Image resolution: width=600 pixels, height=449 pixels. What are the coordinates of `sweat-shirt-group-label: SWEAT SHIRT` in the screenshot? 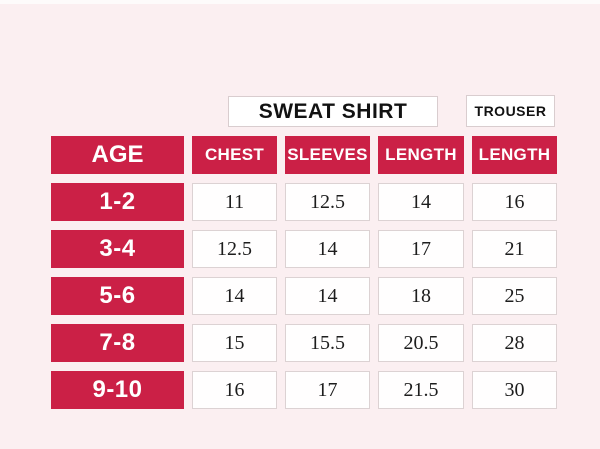 It's located at (333, 111).